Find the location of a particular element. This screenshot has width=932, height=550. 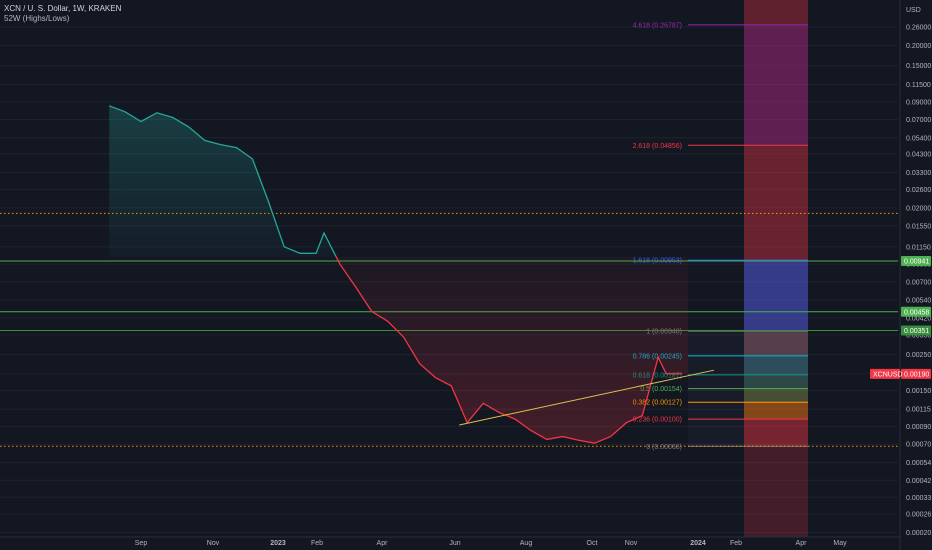

price-tick-label: 0.01550 is located at coordinates (918, 226).